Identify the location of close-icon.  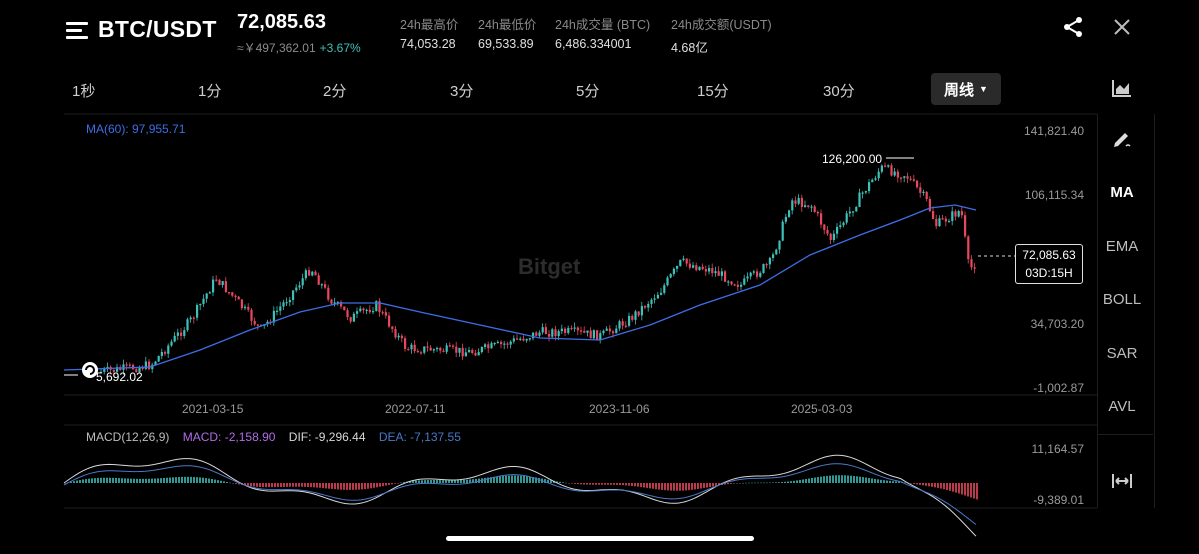
(1122, 27).